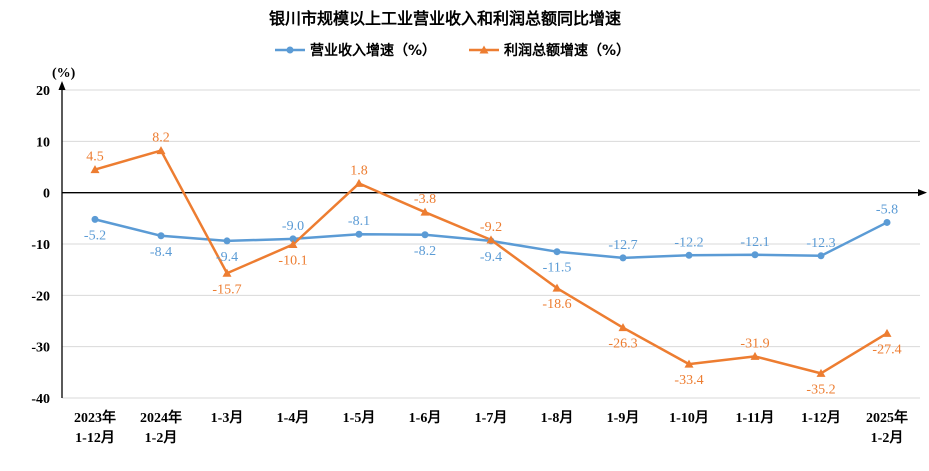 This screenshot has height=471, width=929. What do you see at coordinates (359, 170) in the screenshot?
I see `data-label: 1.8` at bounding box center [359, 170].